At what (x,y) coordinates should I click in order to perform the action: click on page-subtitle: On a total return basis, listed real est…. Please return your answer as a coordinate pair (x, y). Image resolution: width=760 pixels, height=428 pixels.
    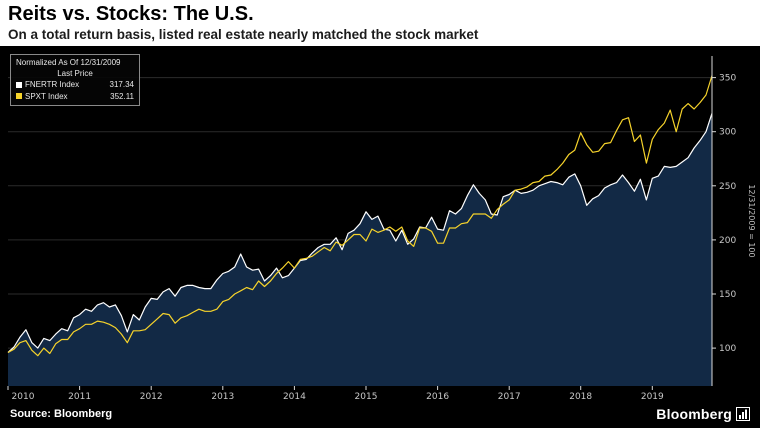
    Looking at the image, I should click on (243, 34).